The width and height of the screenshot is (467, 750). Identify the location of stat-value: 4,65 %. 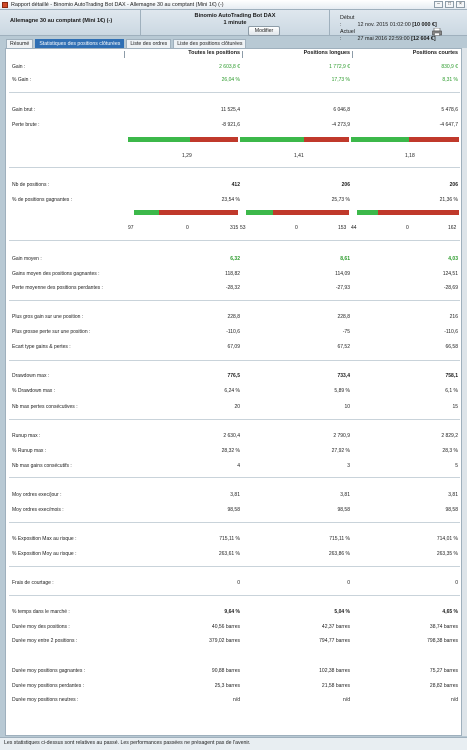
(450, 612).